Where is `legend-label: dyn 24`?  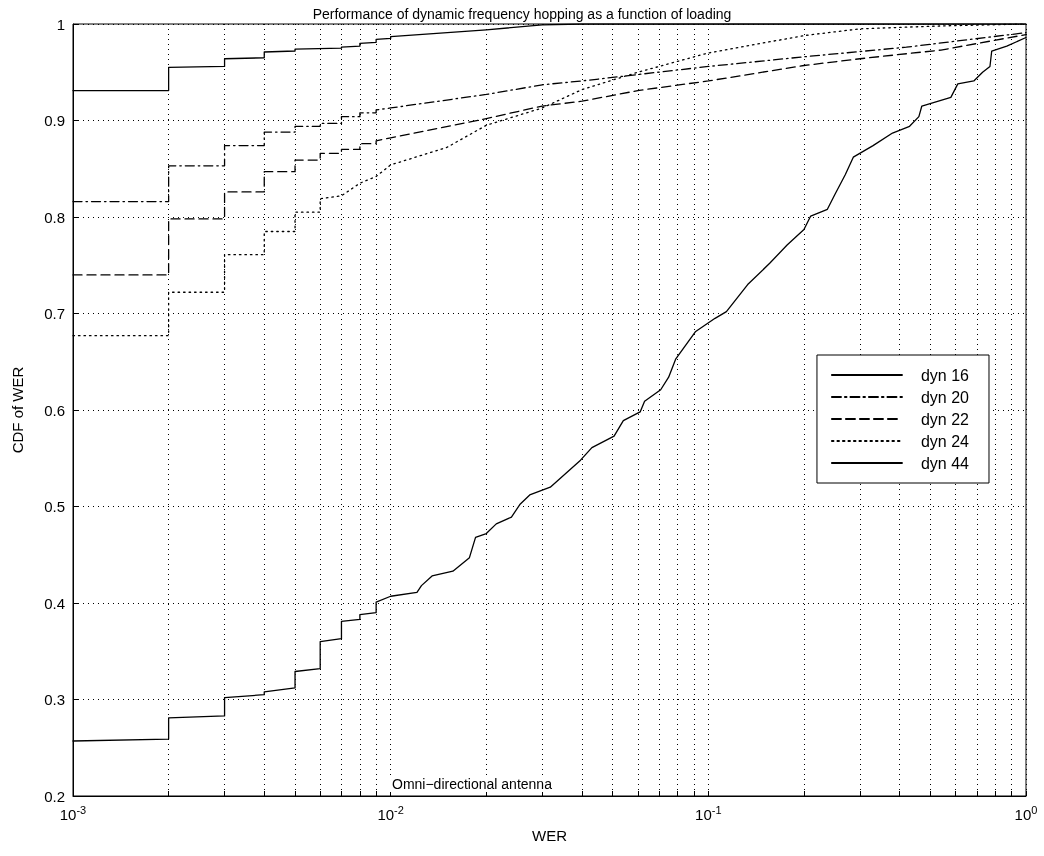 legend-label: dyn 24 is located at coordinates (945, 441).